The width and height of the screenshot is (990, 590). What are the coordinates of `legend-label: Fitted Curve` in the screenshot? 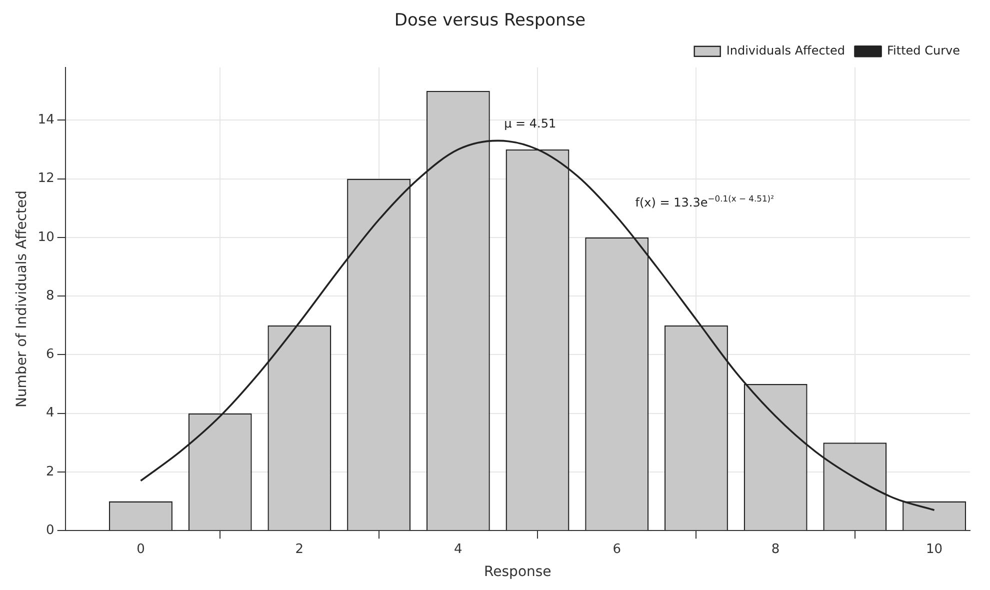 It's located at (923, 51).